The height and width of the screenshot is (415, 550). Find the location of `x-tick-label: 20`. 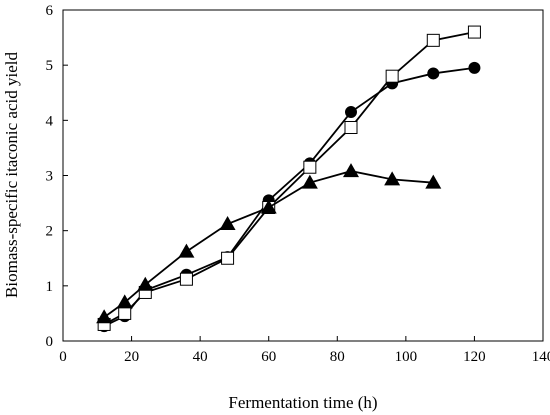

x-tick-label: 20 is located at coordinates (131, 357).